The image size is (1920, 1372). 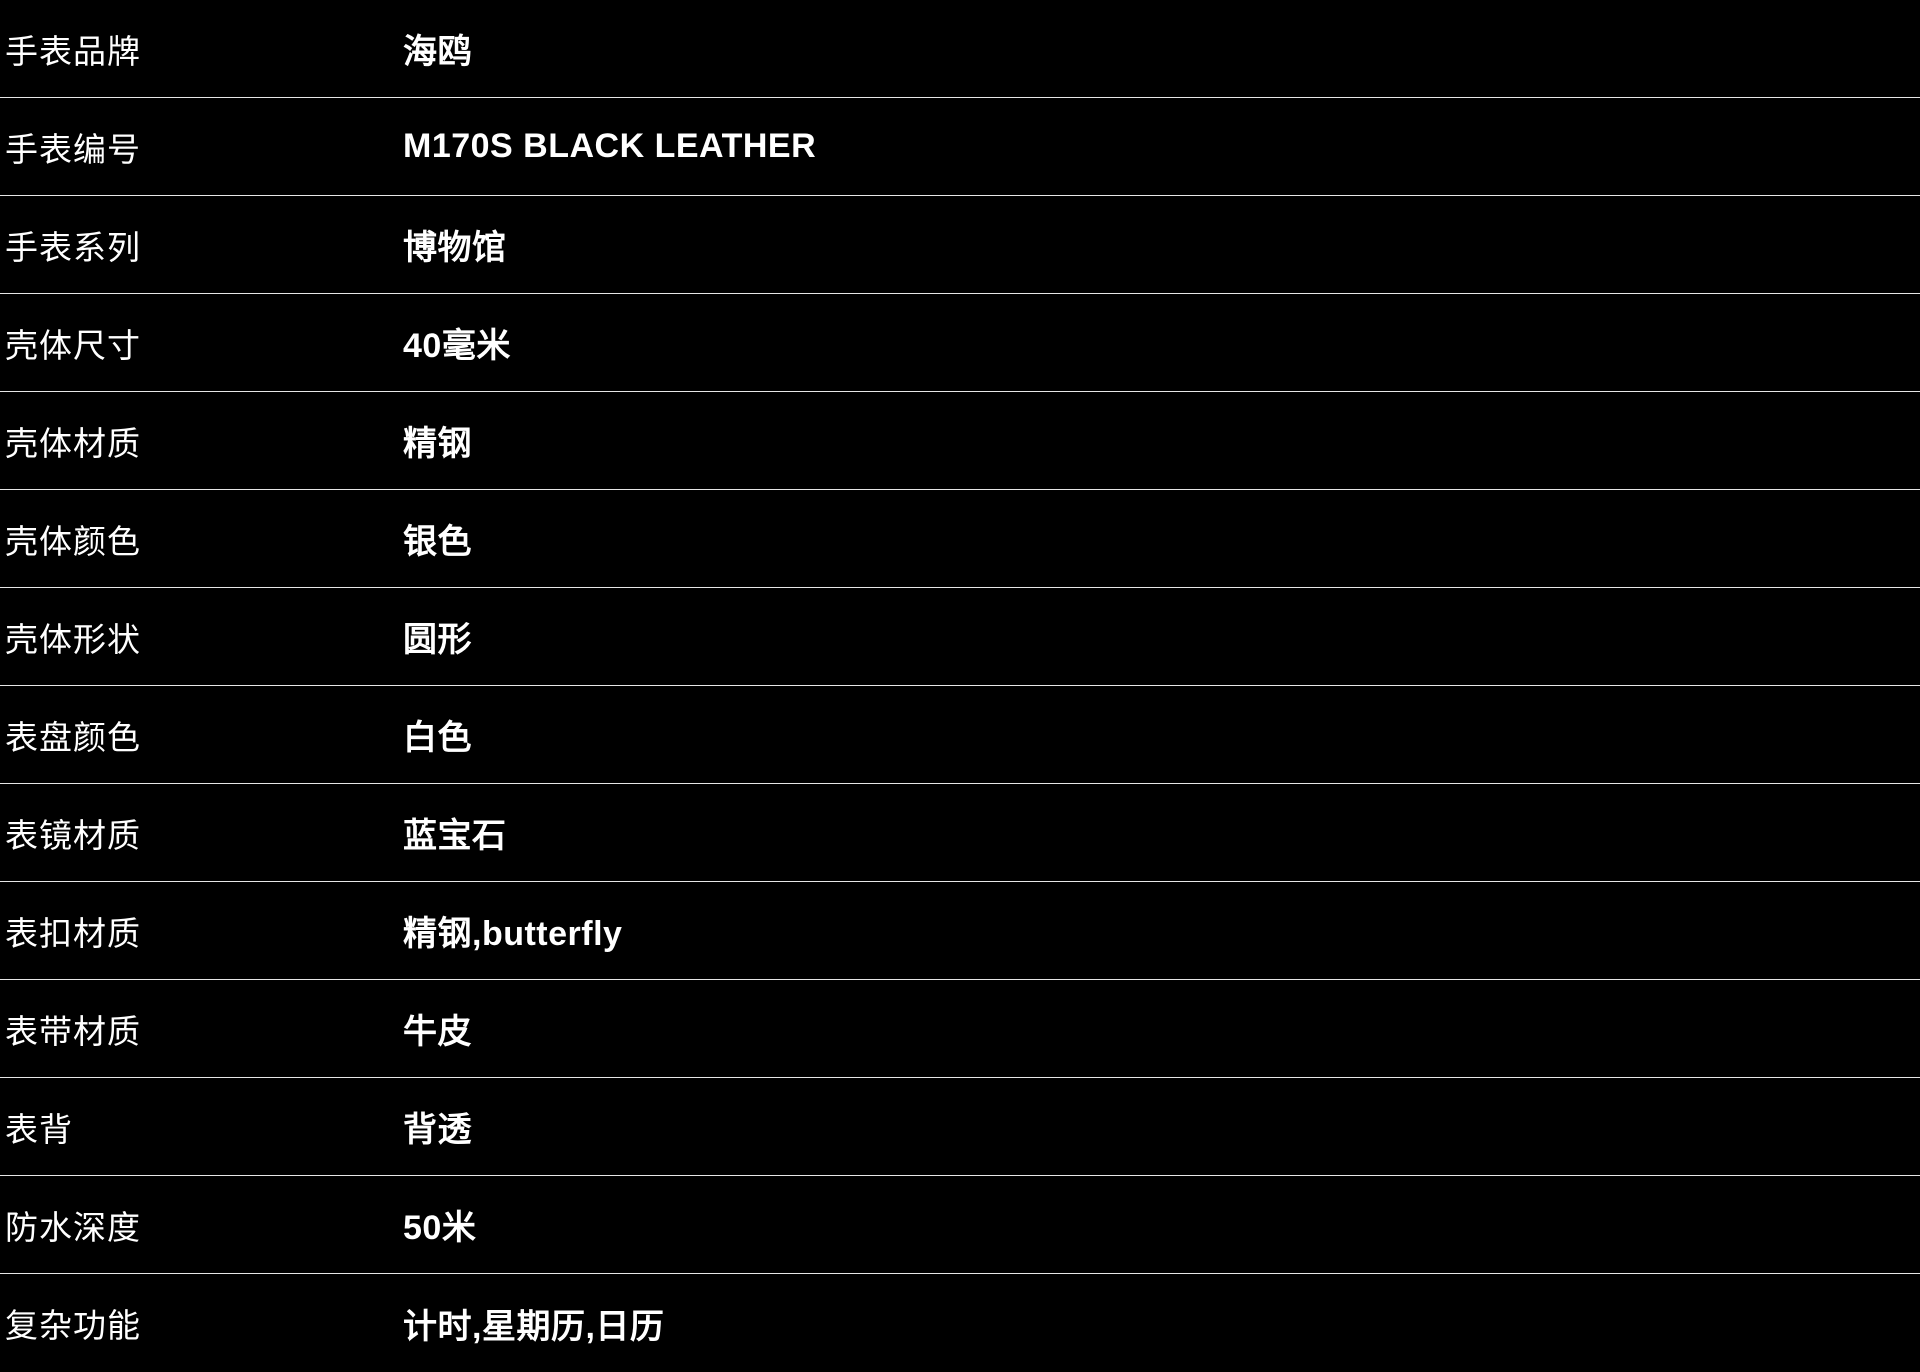 What do you see at coordinates (73, 933) in the screenshot?
I see `spec-label: 表扣材质` at bounding box center [73, 933].